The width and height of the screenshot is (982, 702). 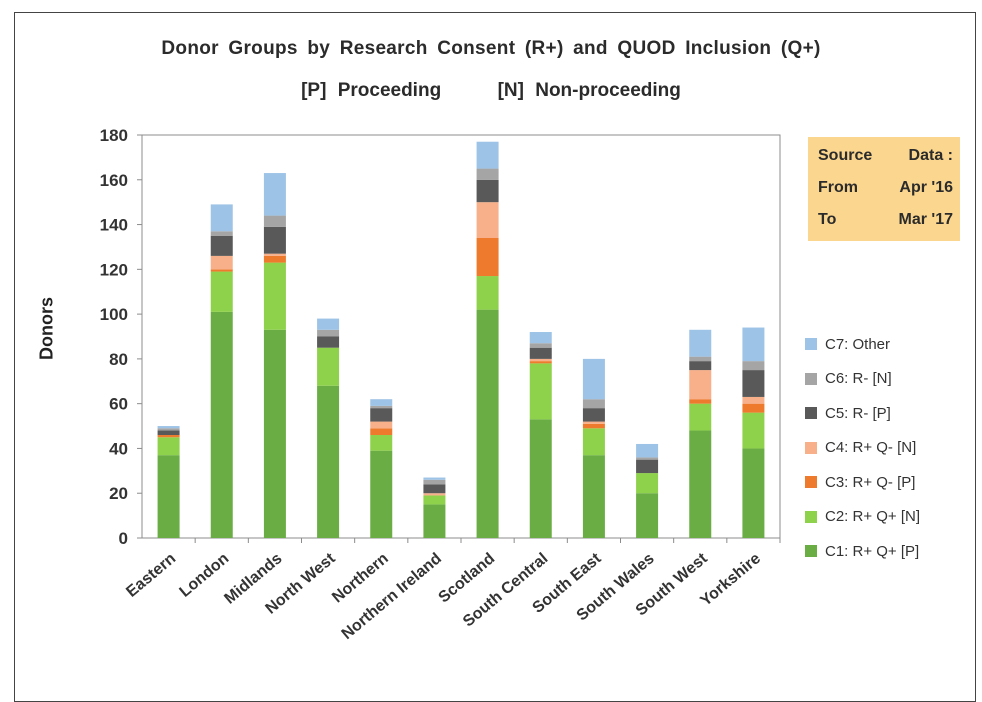 What do you see at coordinates (930, 155) in the screenshot?
I see `source-value: Data :` at bounding box center [930, 155].